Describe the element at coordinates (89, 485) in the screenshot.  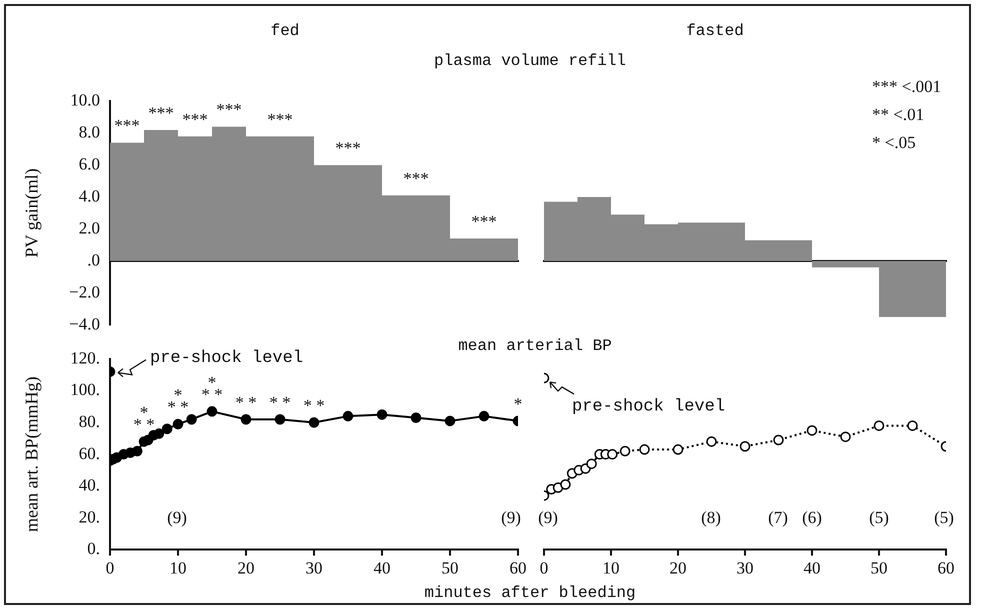
I see `y-tick-label: 40.` at that location.